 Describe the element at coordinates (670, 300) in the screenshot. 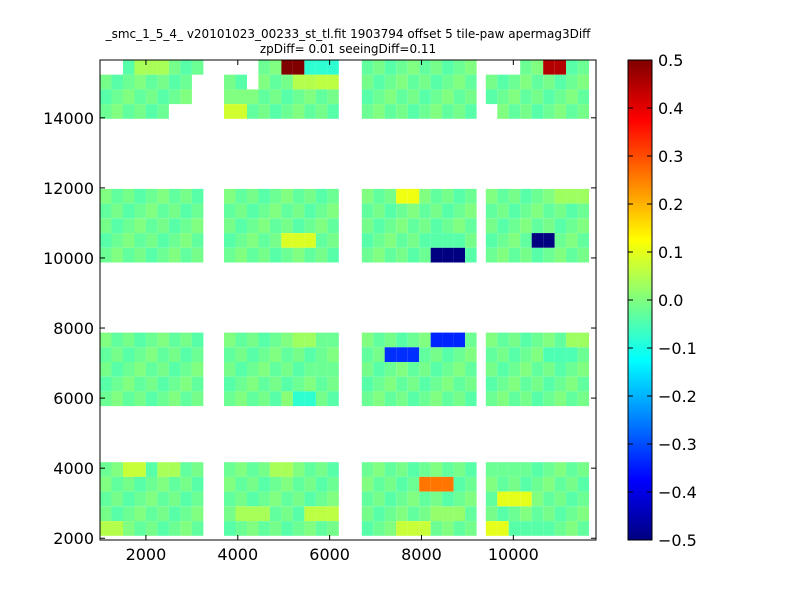

I see `colorbar-tick-label: 0.0` at that location.